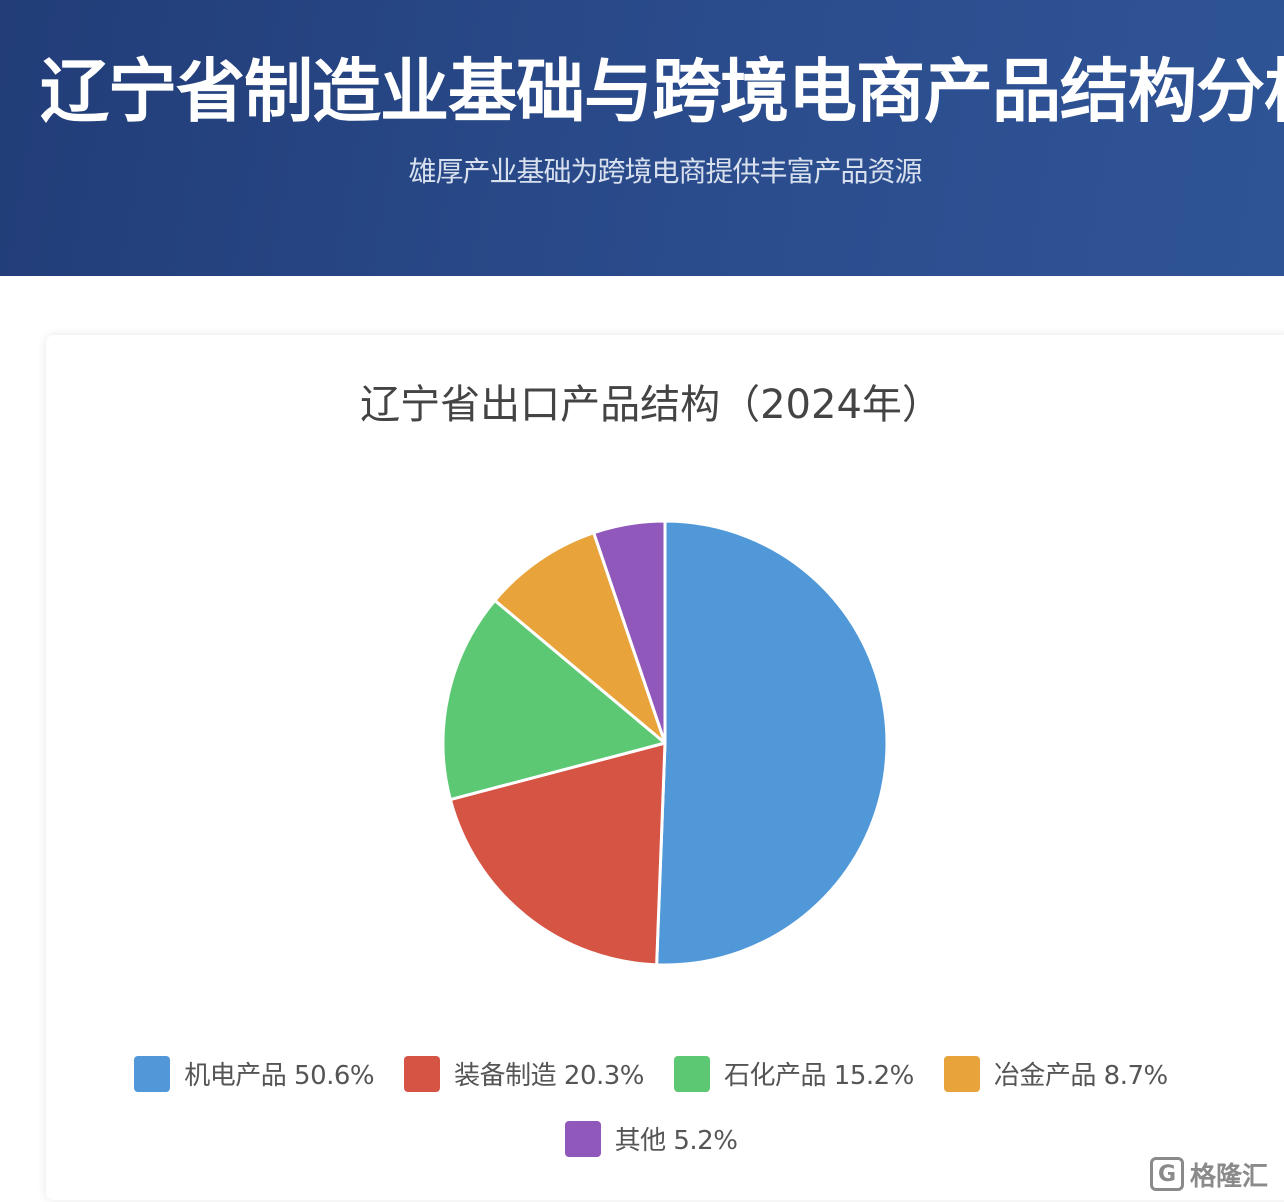  What do you see at coordinates (651, 405) in the screenshot?
I see `chart-title: 辽宁省出口产品结构（2024年）` at bounding box center [651, 405].